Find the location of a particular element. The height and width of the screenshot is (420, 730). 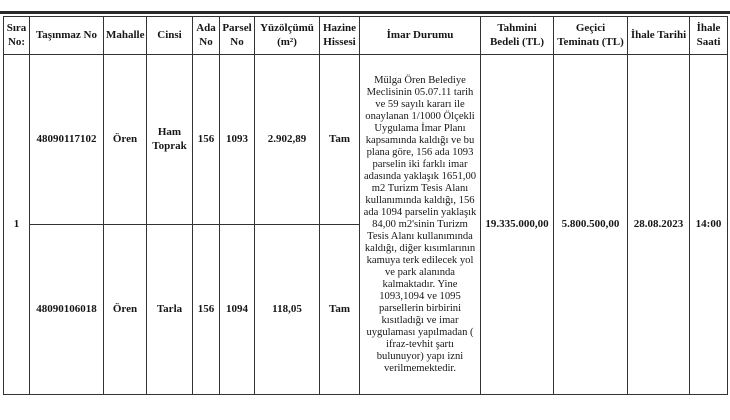

header-ada-no: Ada No is located at coordinates (206, 35).